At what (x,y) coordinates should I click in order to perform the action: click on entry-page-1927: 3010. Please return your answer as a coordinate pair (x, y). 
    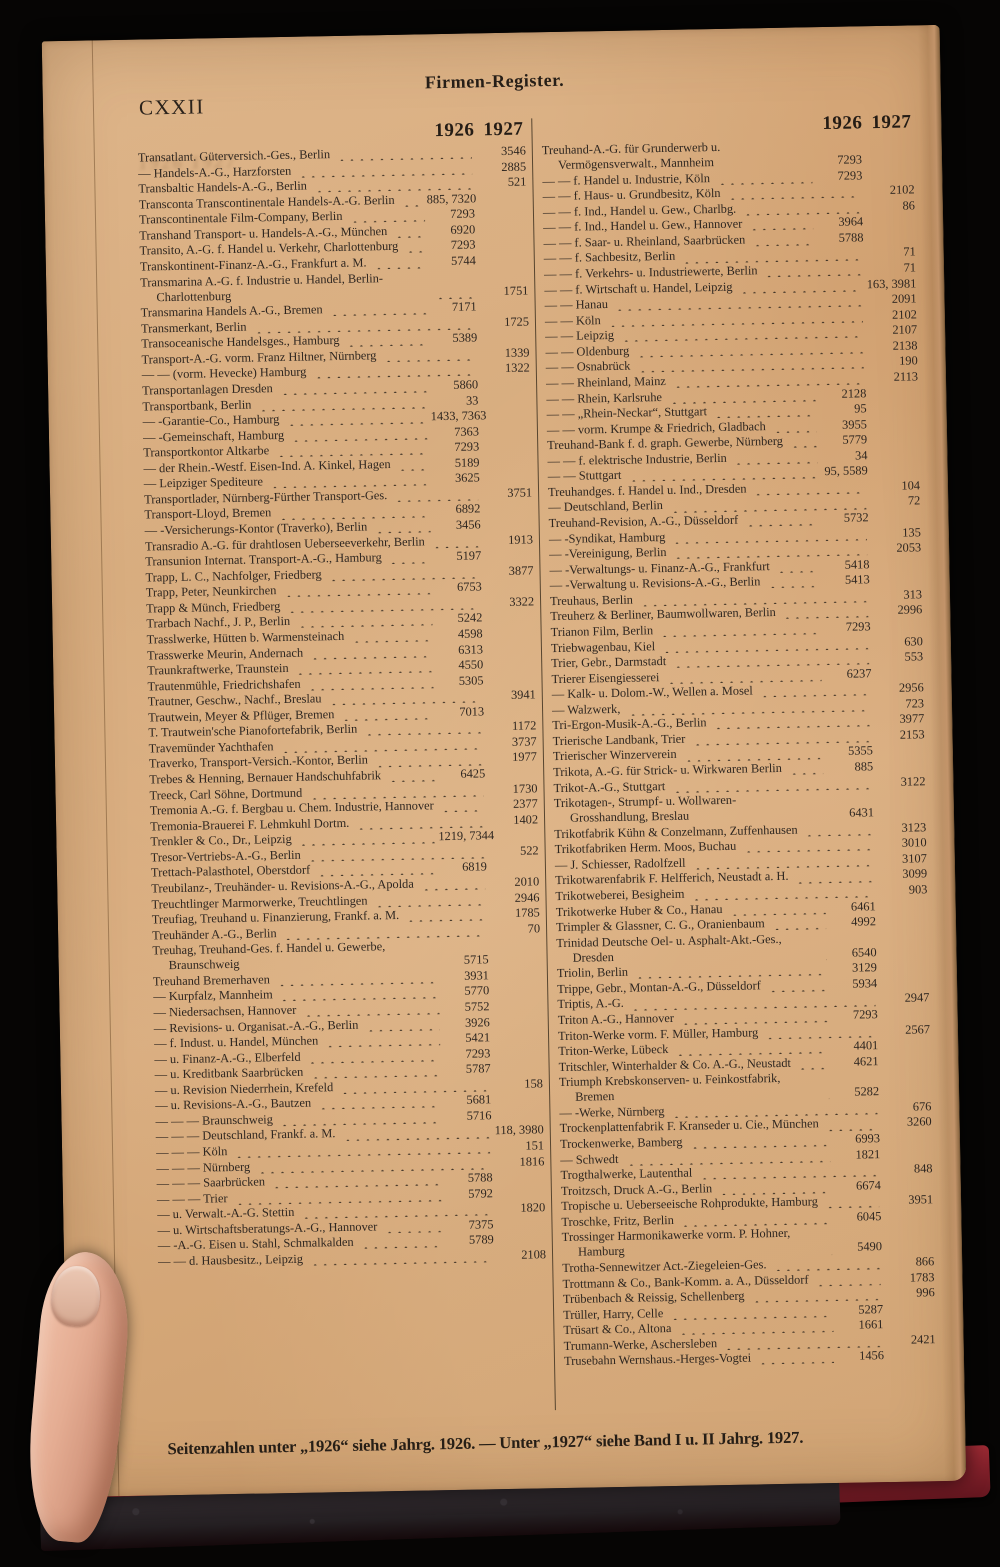
    Looking at the image, I should click on (914, 843).